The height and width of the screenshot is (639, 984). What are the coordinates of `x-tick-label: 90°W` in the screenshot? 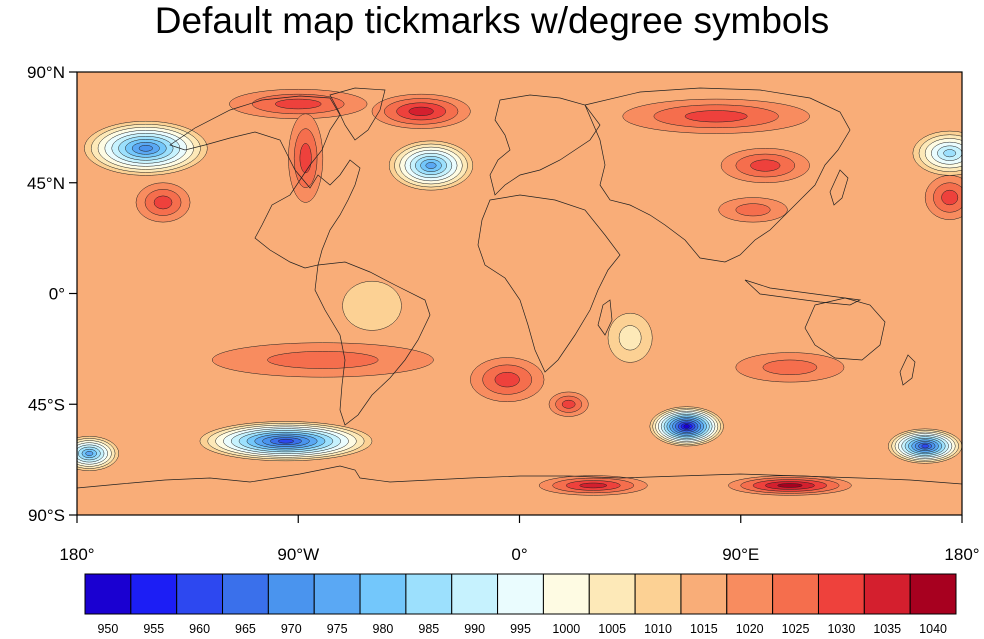 It's located at (298, 554).